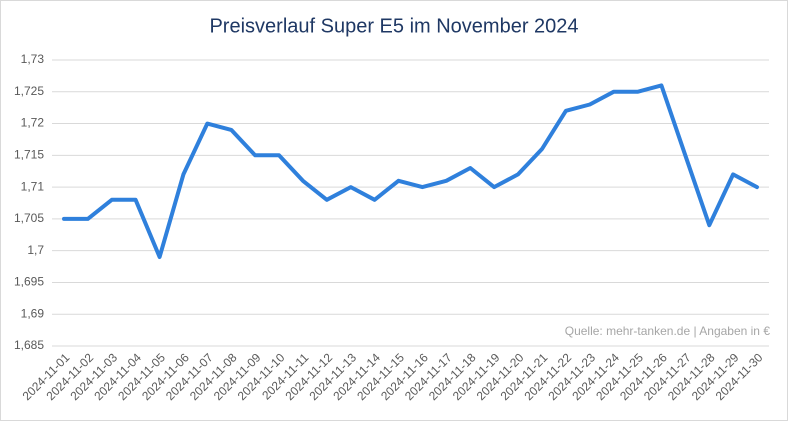  Describe the element at coordinates (33, 313) in the screenshot. I see `y-tick-label: 1,69` at that location.